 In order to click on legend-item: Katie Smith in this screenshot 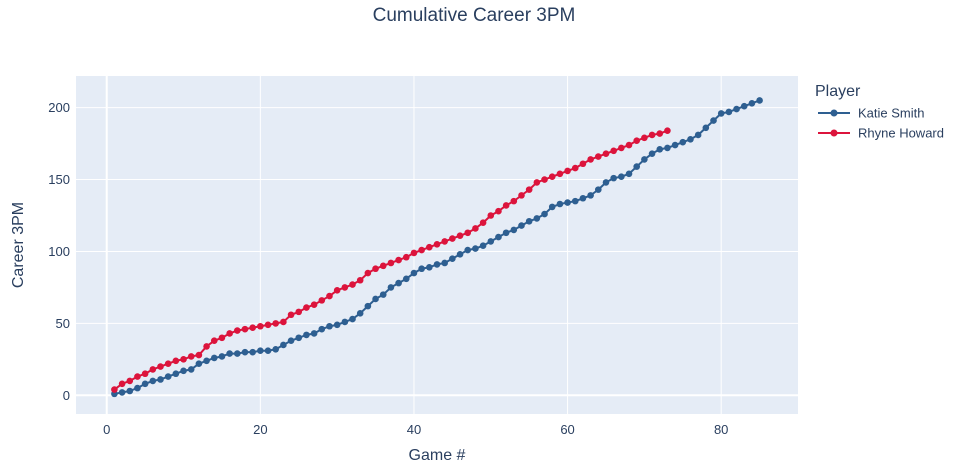, I will do `click(871, 113)`.